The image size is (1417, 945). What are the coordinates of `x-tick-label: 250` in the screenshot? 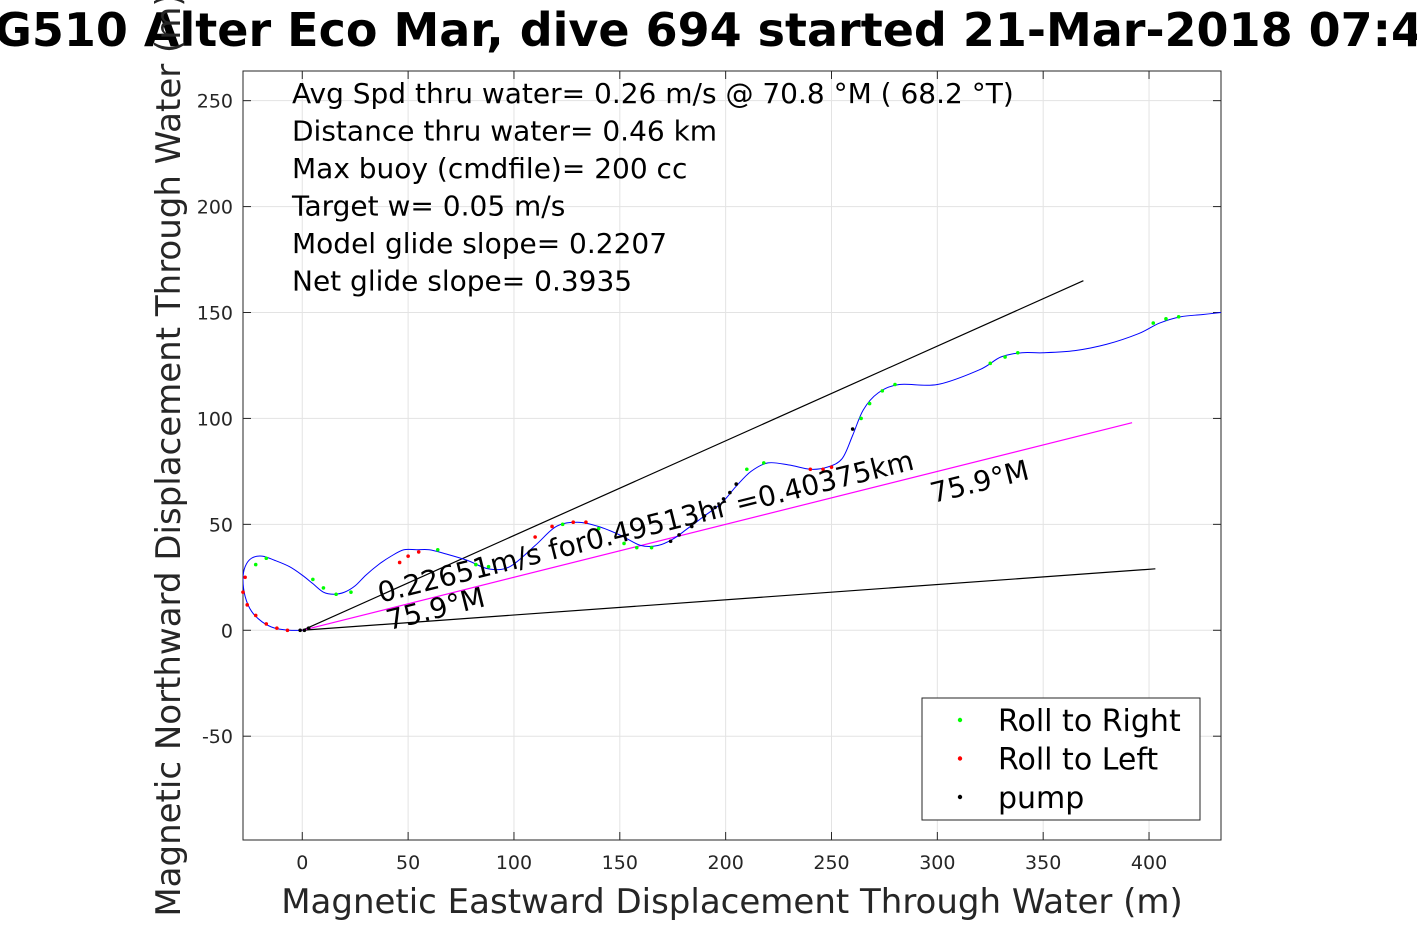 It's located at (831, 863).